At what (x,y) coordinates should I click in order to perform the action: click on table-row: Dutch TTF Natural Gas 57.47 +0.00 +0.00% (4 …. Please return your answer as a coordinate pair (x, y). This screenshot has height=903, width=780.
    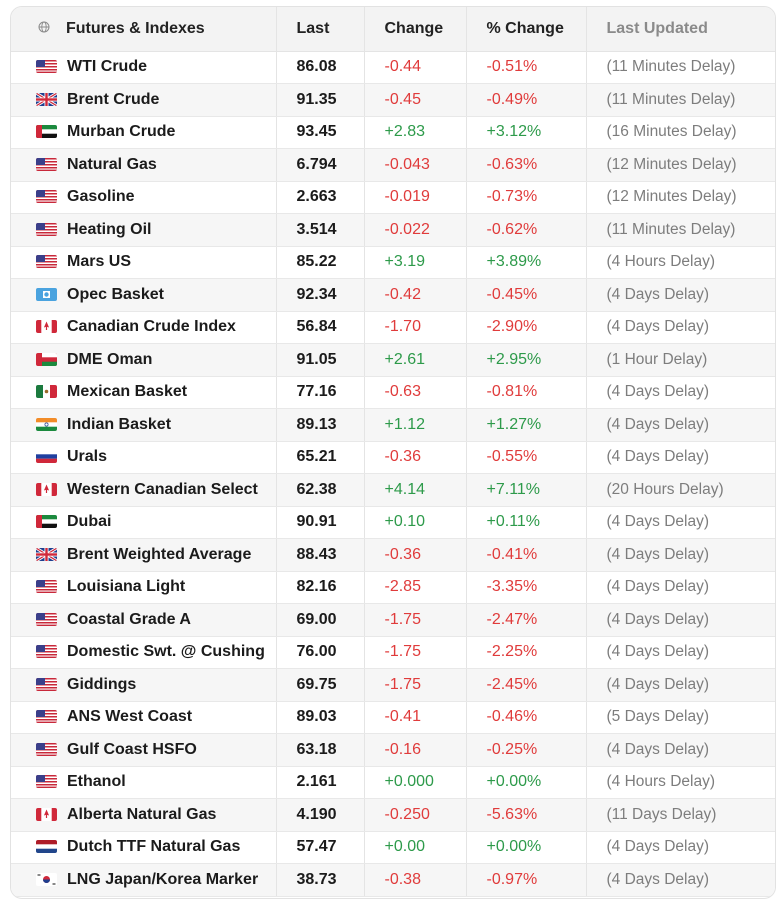
    Looking at the image, I should click on (393, 847).